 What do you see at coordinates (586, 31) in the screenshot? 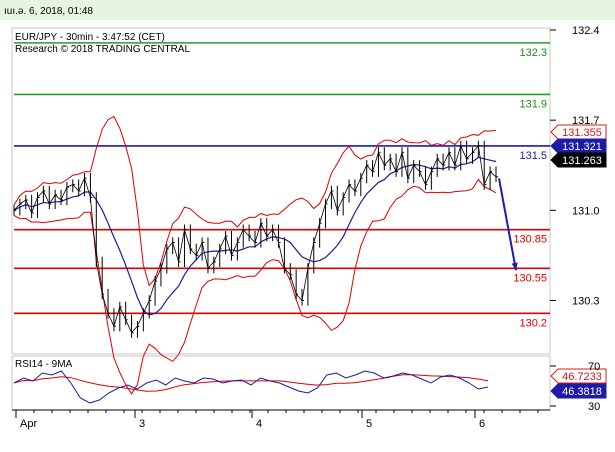
I see `y-tick-label-0: 132.4` at bounding box center [586, 31].